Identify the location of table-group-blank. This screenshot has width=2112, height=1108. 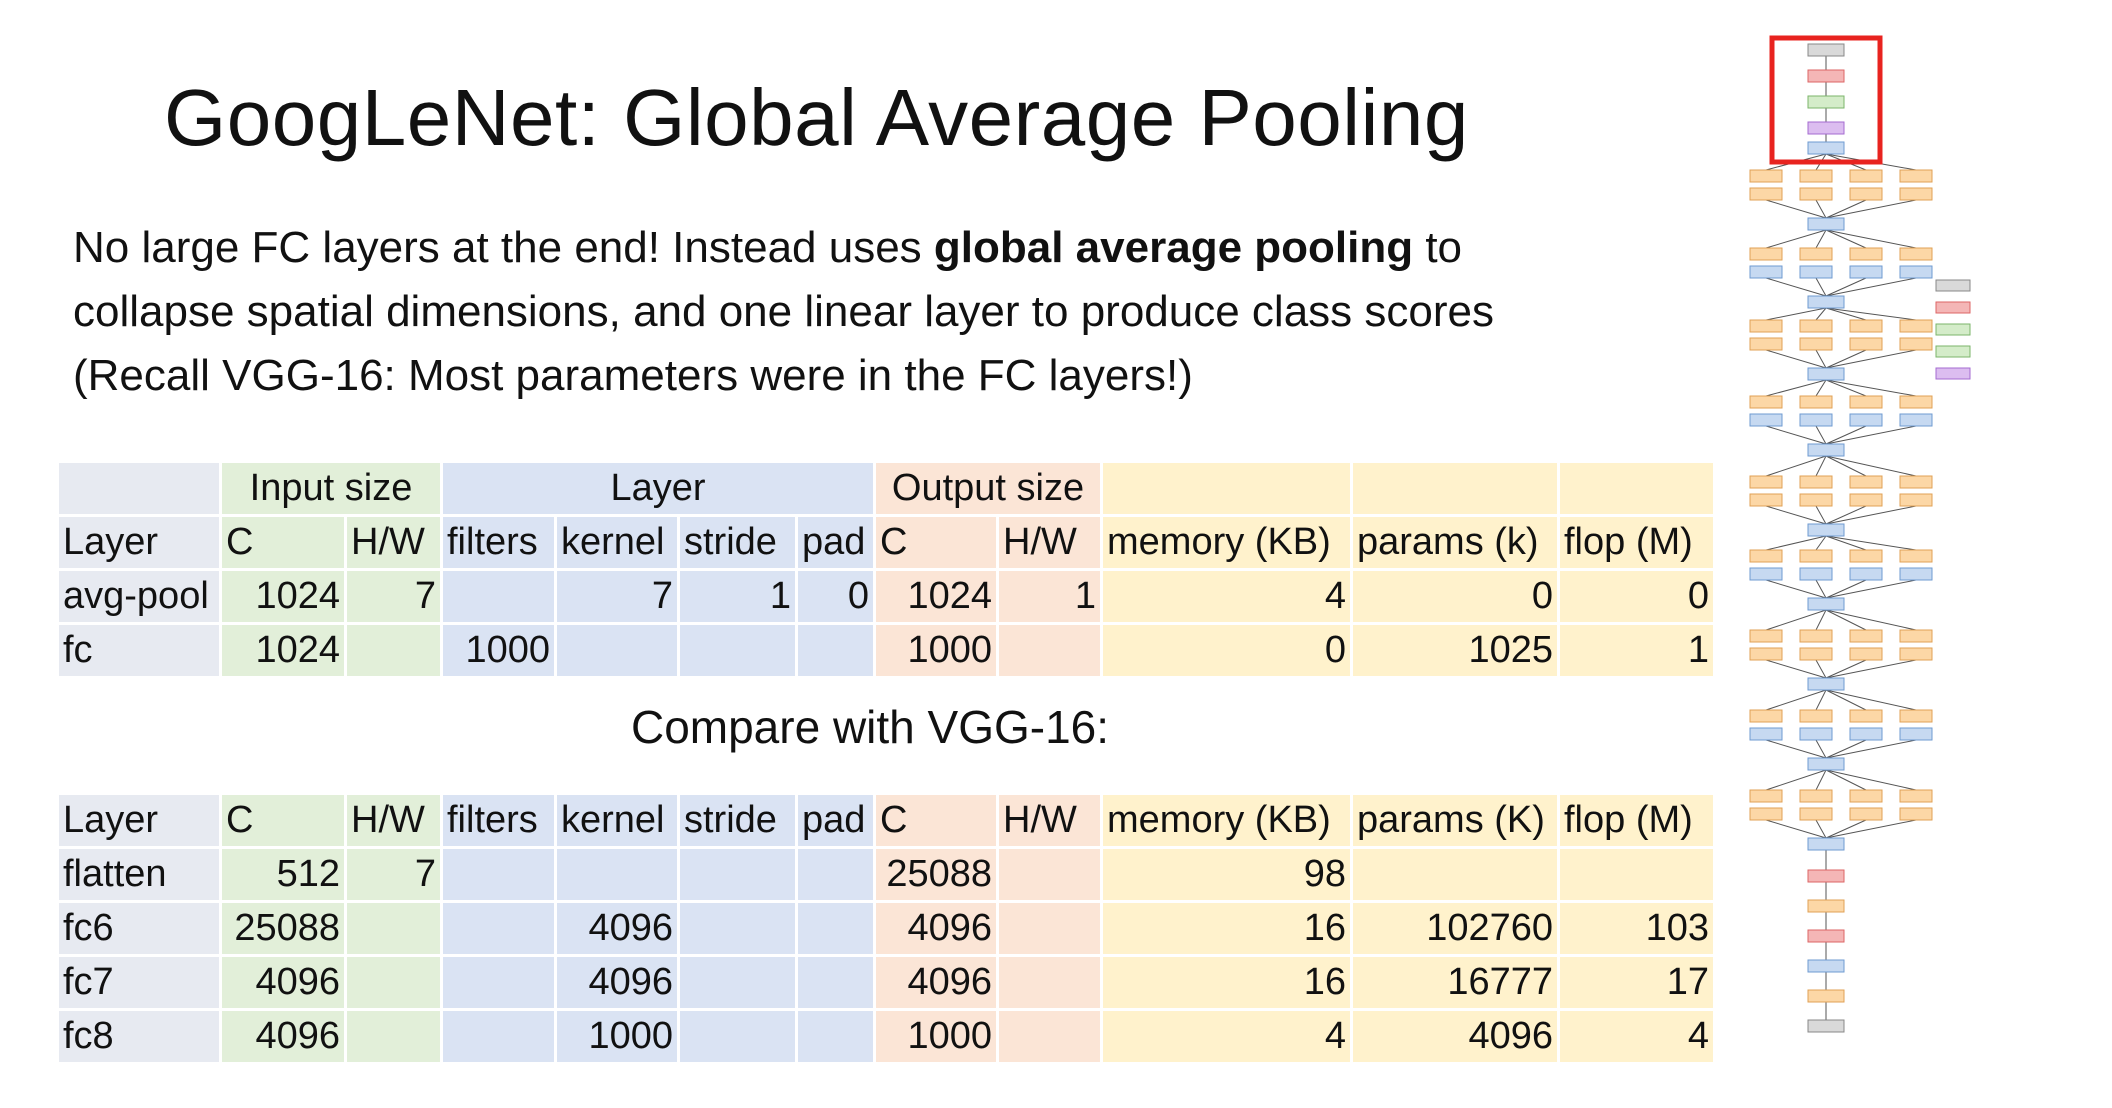
(1455, 488).